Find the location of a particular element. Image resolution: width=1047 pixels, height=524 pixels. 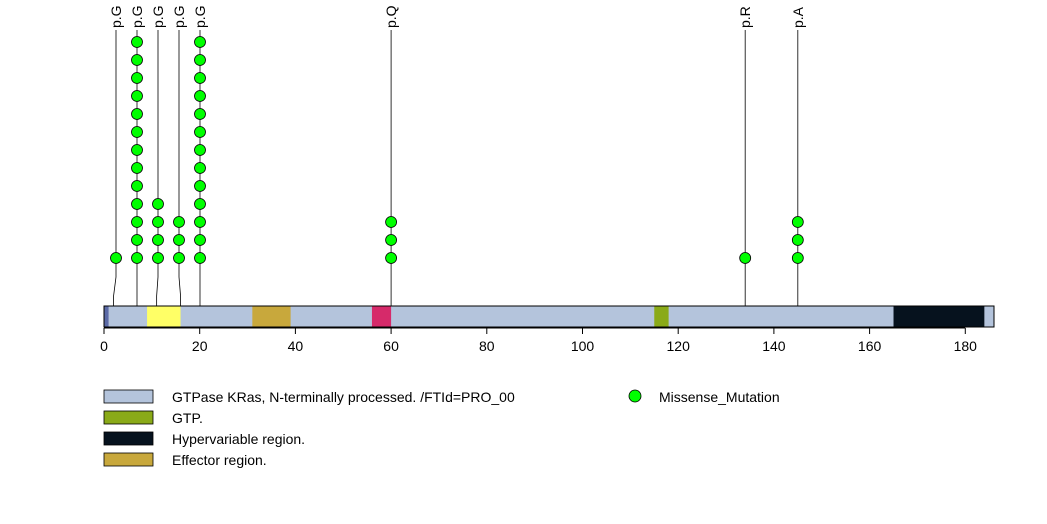

tick-label: 40 is located at coordinates (296, 346).